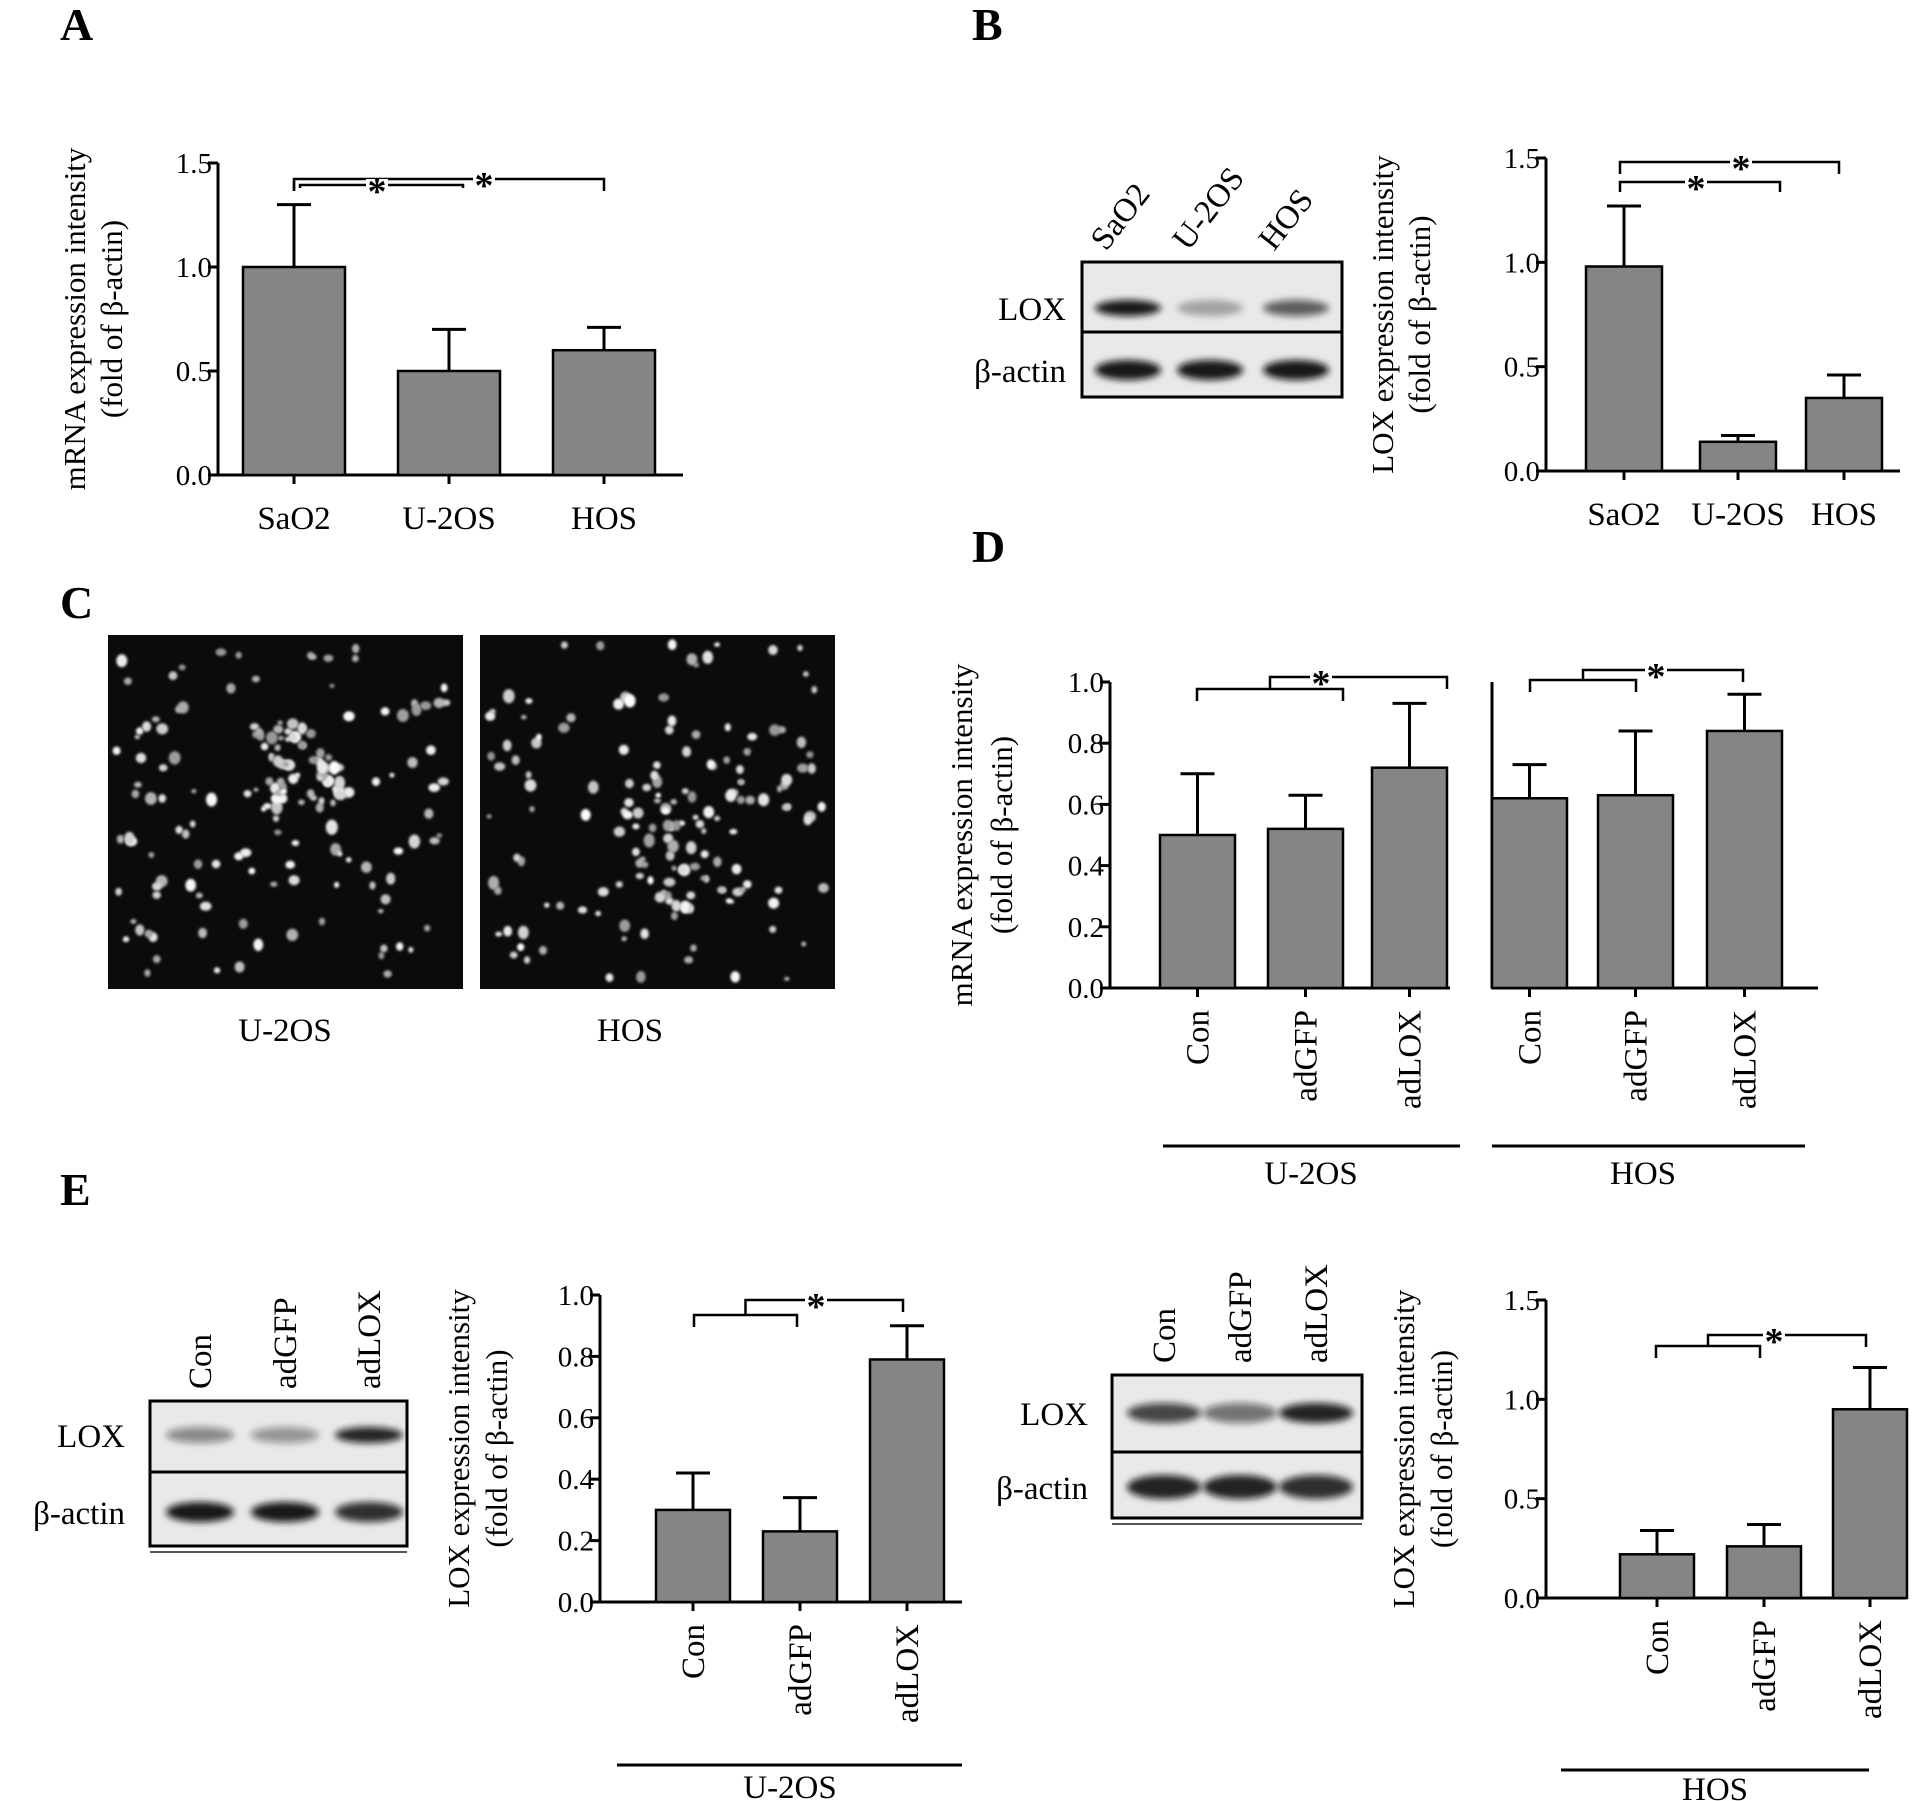 The image size is (1913, 1801). Describe the element at coordinates (1086, 928) in the screenshot. I see `y-tick-label: 0.2` at that location.